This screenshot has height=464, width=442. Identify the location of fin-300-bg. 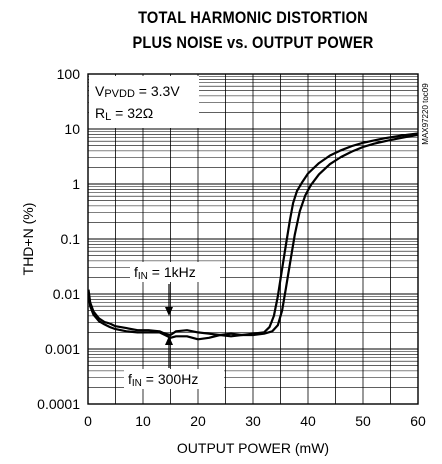
(174, 379).